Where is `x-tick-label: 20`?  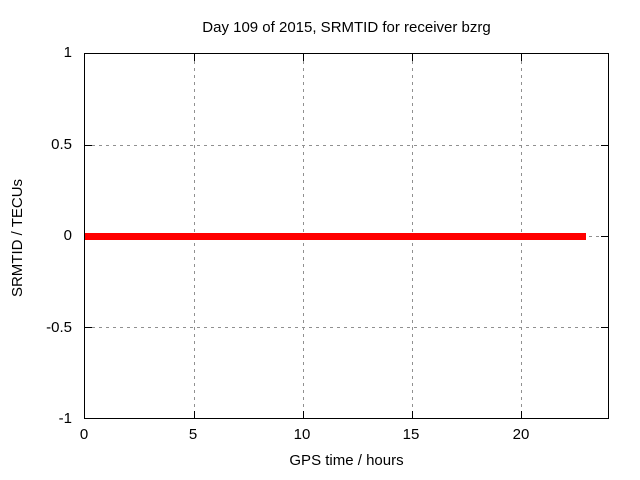 x-tick-label: 20 is located at coordinates (521, 434).